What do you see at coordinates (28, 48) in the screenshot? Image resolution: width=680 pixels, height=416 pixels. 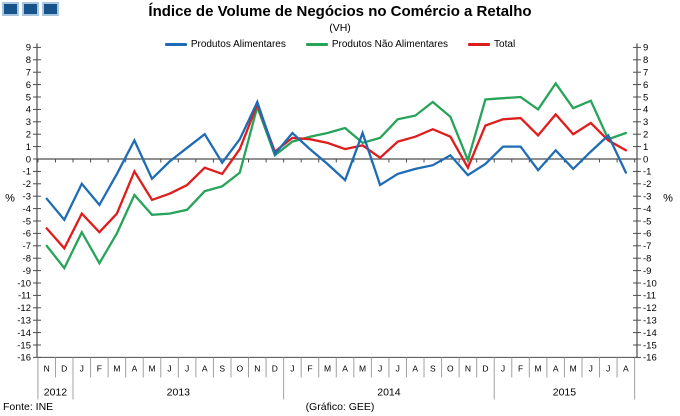 I see `y-tick-label-left: 9` at bounding box center [28, 48].